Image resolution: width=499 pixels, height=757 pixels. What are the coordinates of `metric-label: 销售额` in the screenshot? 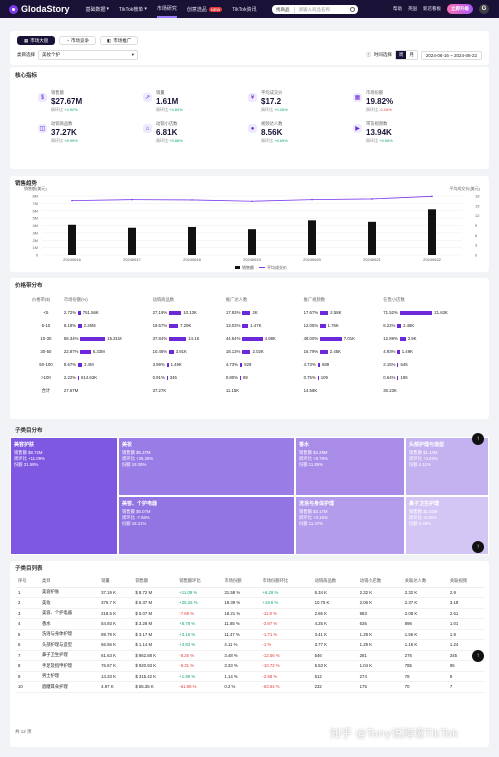 It's located at (415, 511).